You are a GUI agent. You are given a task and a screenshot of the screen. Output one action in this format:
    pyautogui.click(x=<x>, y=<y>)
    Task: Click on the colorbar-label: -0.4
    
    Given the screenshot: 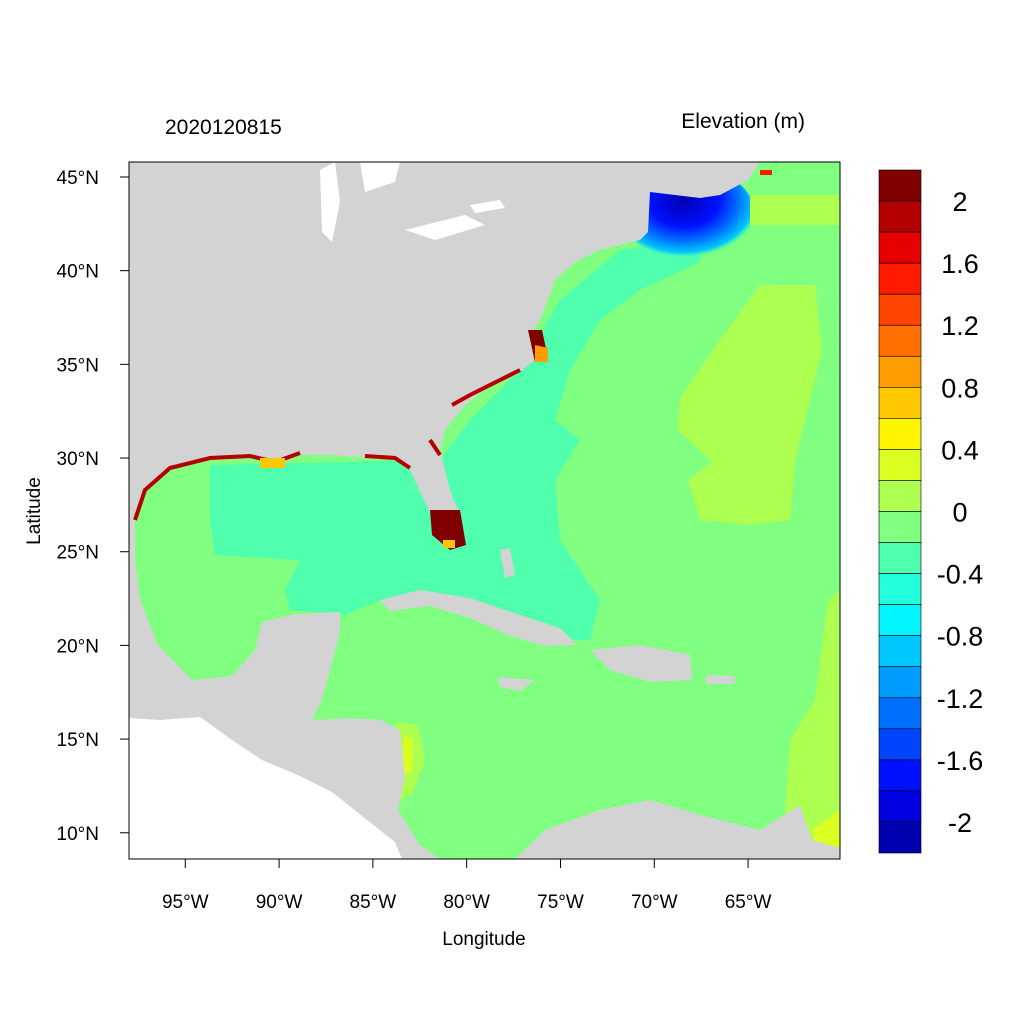 What is the action you would take?
    pyautogui.click(x=960, y=575)
    